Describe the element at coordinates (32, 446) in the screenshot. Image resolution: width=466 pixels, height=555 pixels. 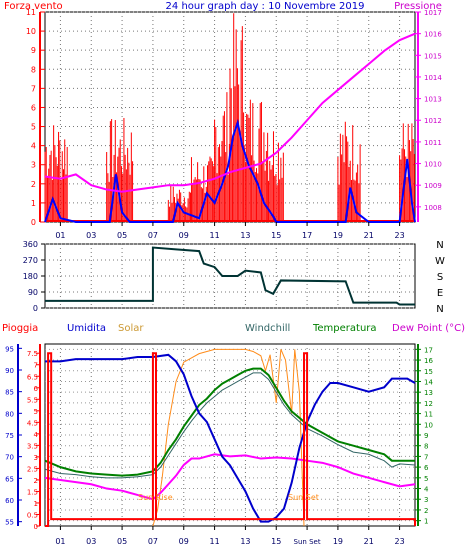
I see `rain-tick-label: 3.5` at that location.